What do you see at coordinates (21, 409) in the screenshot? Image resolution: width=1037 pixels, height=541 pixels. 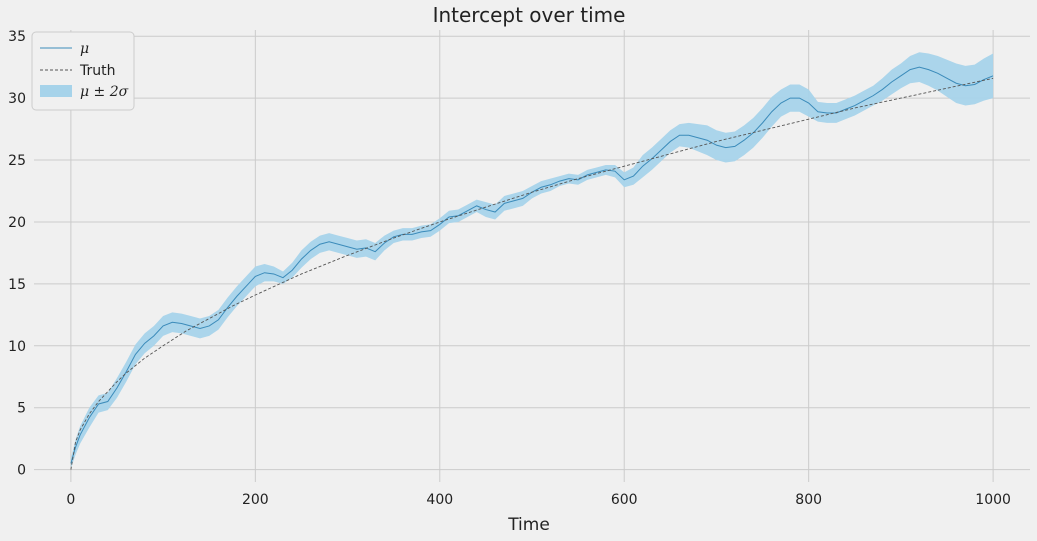 I see `y-tick-label: 5` at bounding box center [21, 409].